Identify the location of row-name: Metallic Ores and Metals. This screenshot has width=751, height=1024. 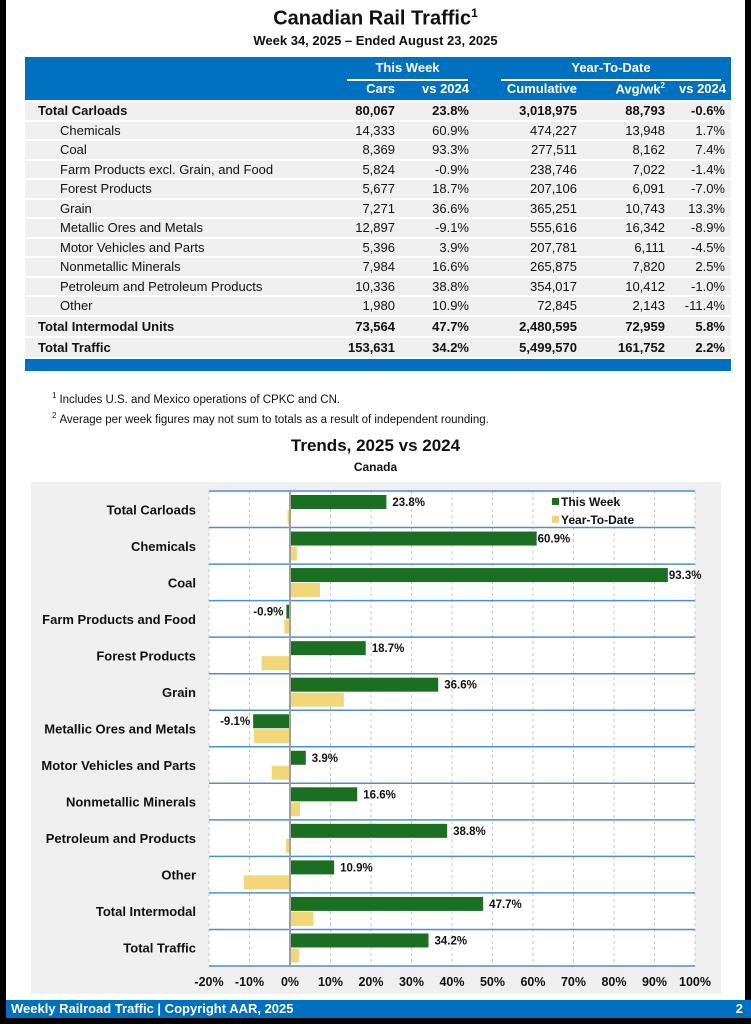
(175, 228).